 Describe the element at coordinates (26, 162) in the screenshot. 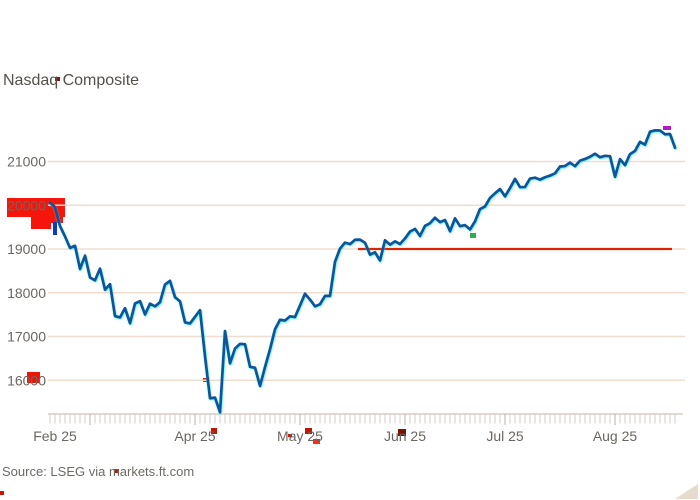

I see `y-axis-label: 21000` at that location.